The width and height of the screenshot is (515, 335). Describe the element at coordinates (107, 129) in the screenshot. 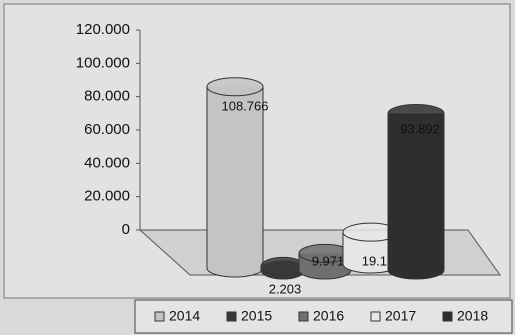

I see `y-tick-label: 60.000` at that location.